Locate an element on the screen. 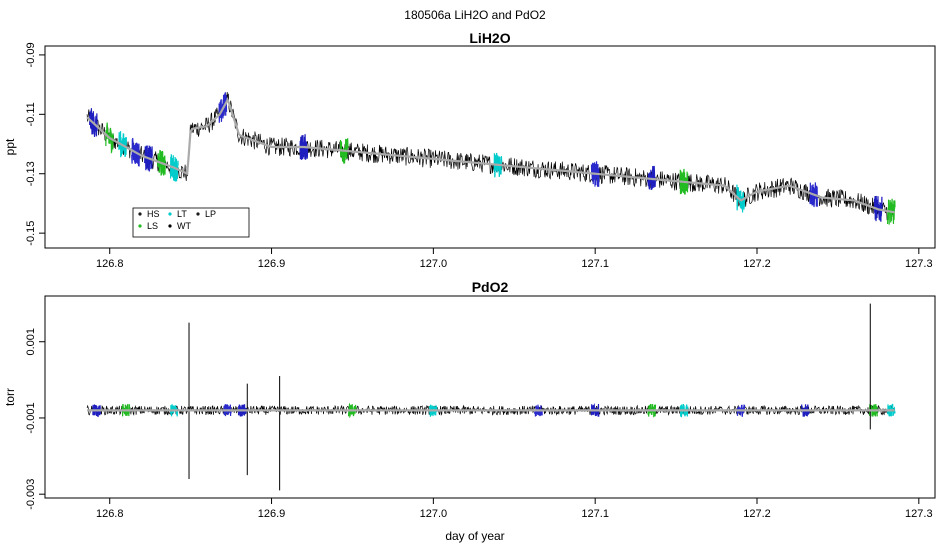  panel-title-pdo2: PdO2 is located at coordinates (490, 287).